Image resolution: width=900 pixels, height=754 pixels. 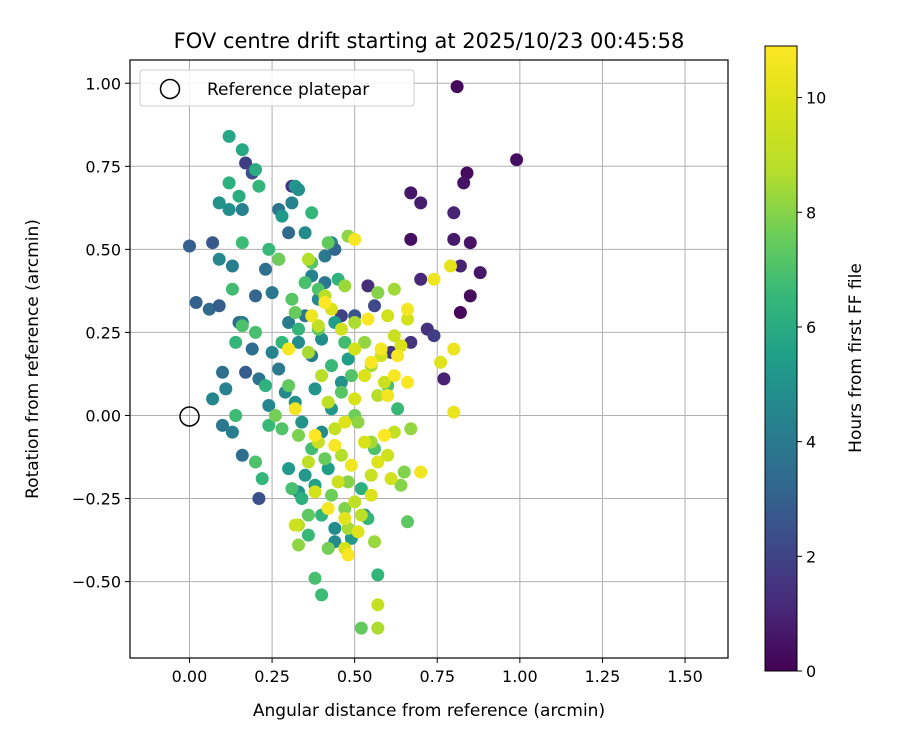 I want to click on reference-platepar-marker, so click(x=189, y=416).